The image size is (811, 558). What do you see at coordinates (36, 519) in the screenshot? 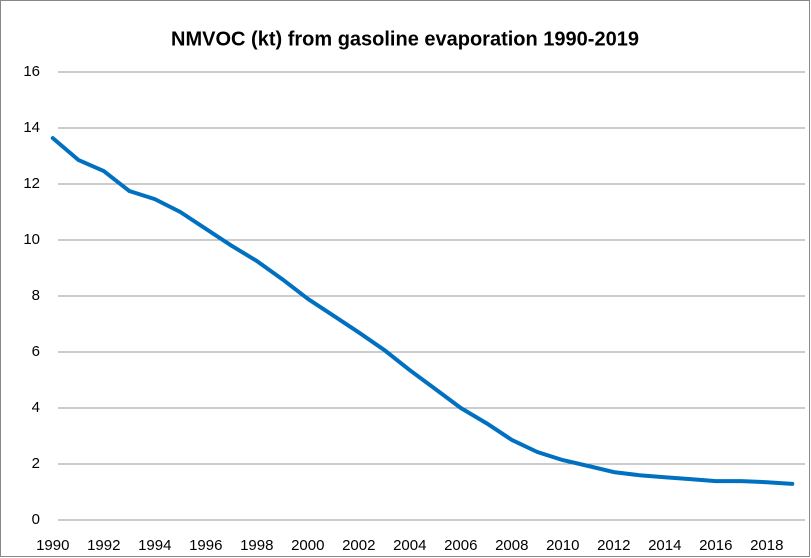
I see `y-tick-label: 0` at bounding box center [36, 519].